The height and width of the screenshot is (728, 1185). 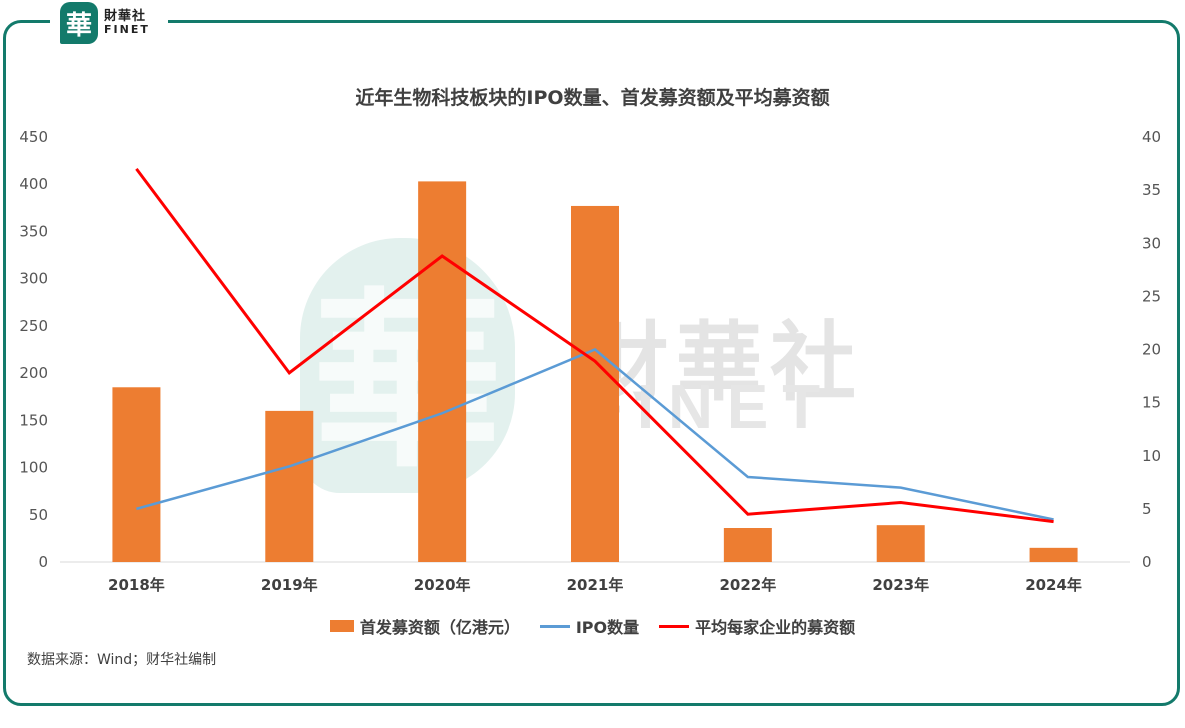 I want to click on watermark-en: FINET, so click(x=710, y=407).